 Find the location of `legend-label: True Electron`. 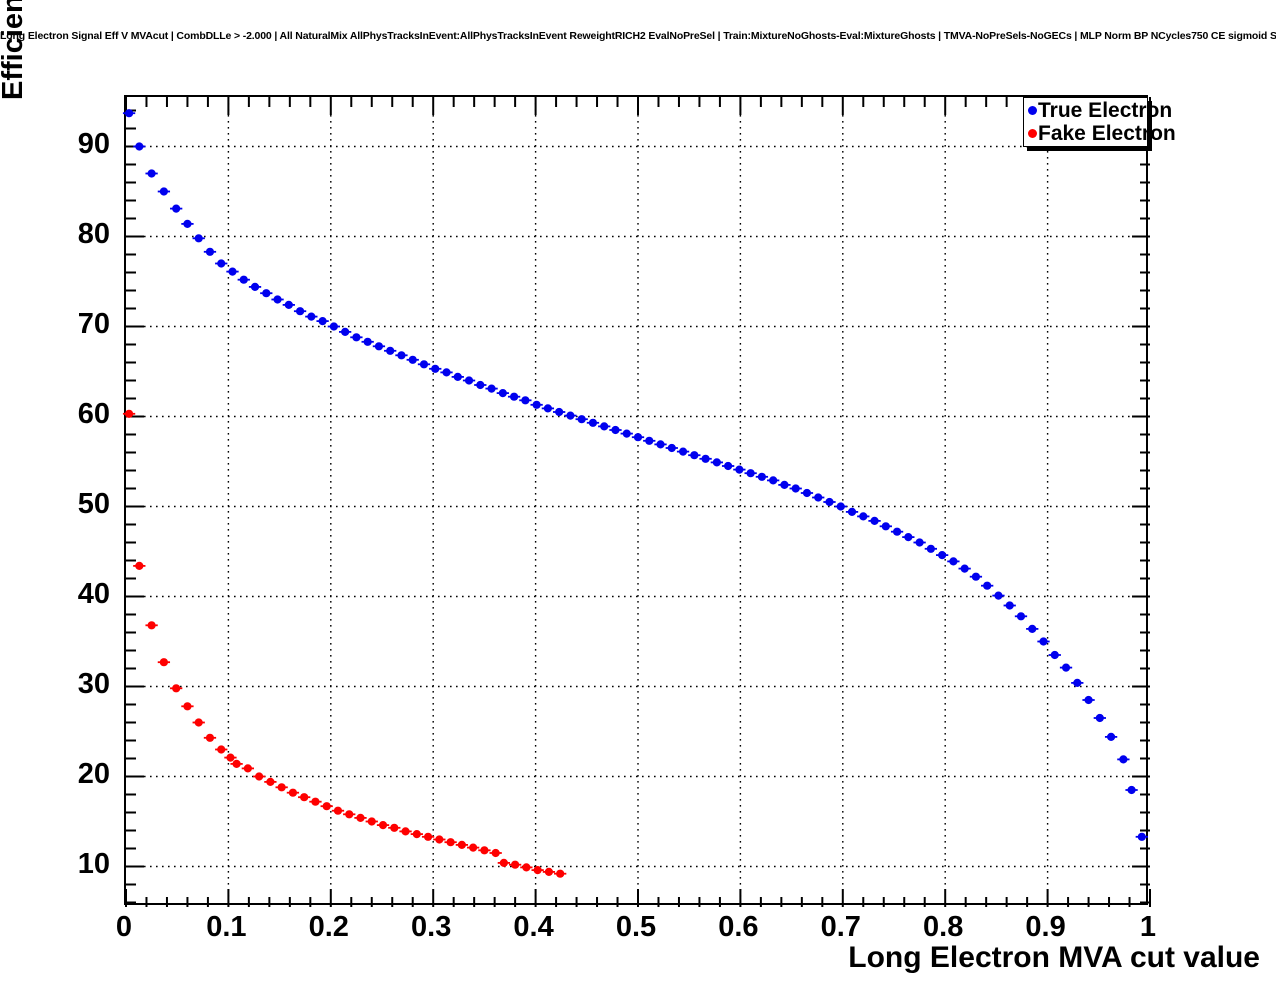

legend-label: True Electron is located at coordinates (1105, 110).